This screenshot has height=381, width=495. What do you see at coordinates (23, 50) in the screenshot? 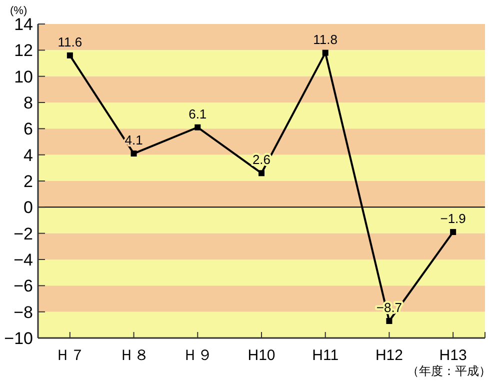
I see `y-tick-label: 12` at bounding box center [23, 50].